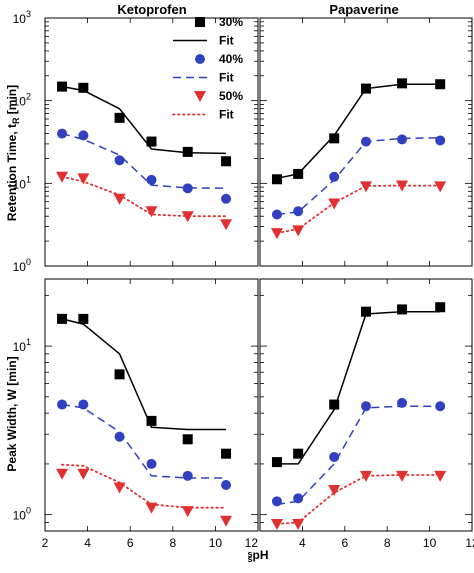  What do you see at coordinates (12, 172) in the screenshot?
I see `y-label-retention-main: Retention Time, t` at bounding box center [12, 172].